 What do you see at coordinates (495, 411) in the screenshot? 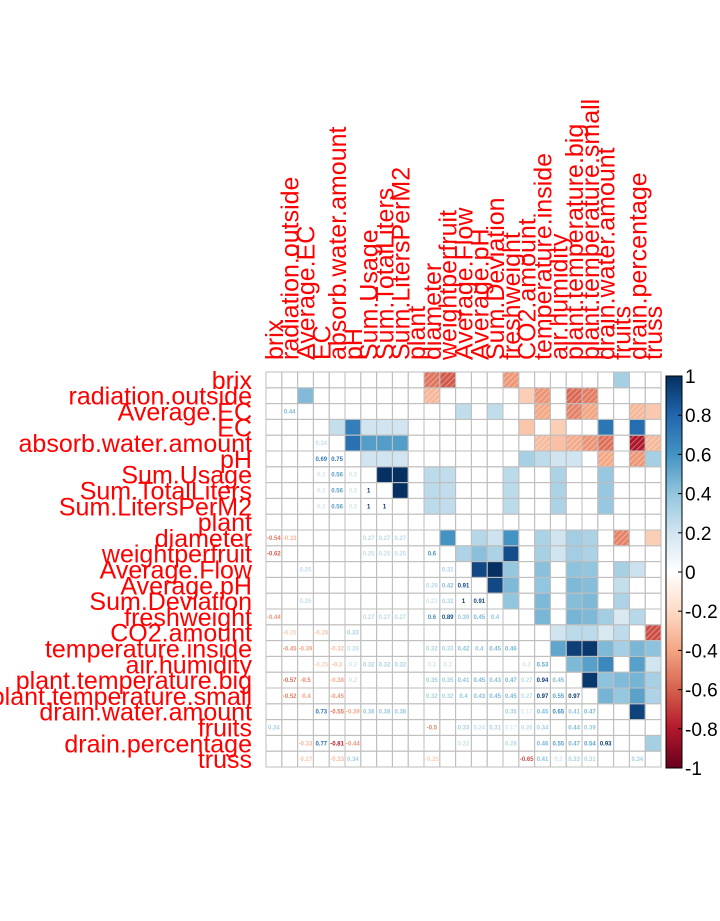
I see `cell-Average.EC-Sum.Deviation` at bounding box center [495, 411].